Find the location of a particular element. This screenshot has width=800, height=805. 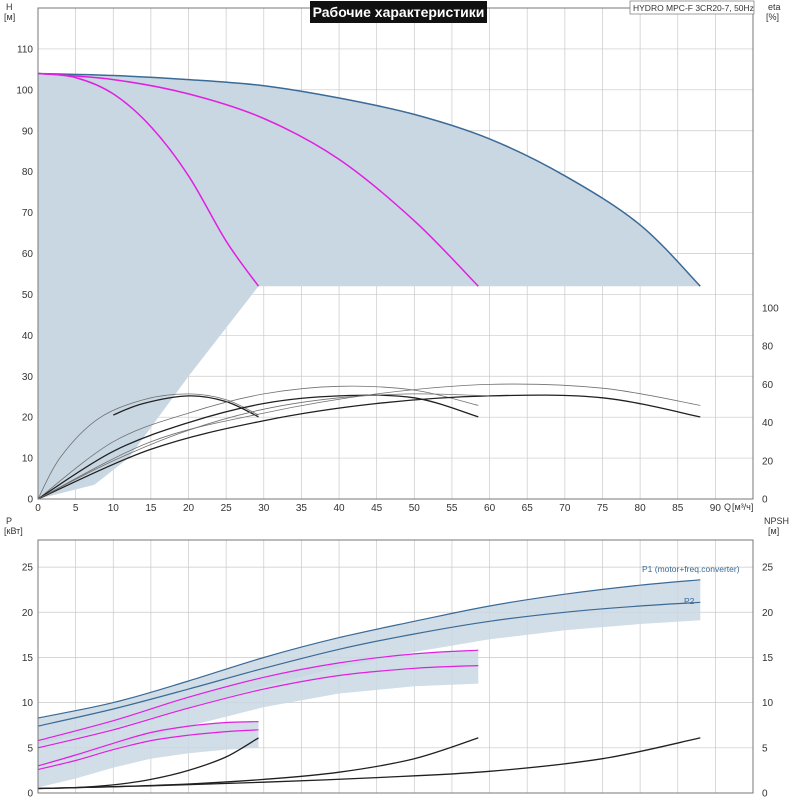

legend-p1: P1 (motor+freq.converter) is located at coordinates (691, 569).